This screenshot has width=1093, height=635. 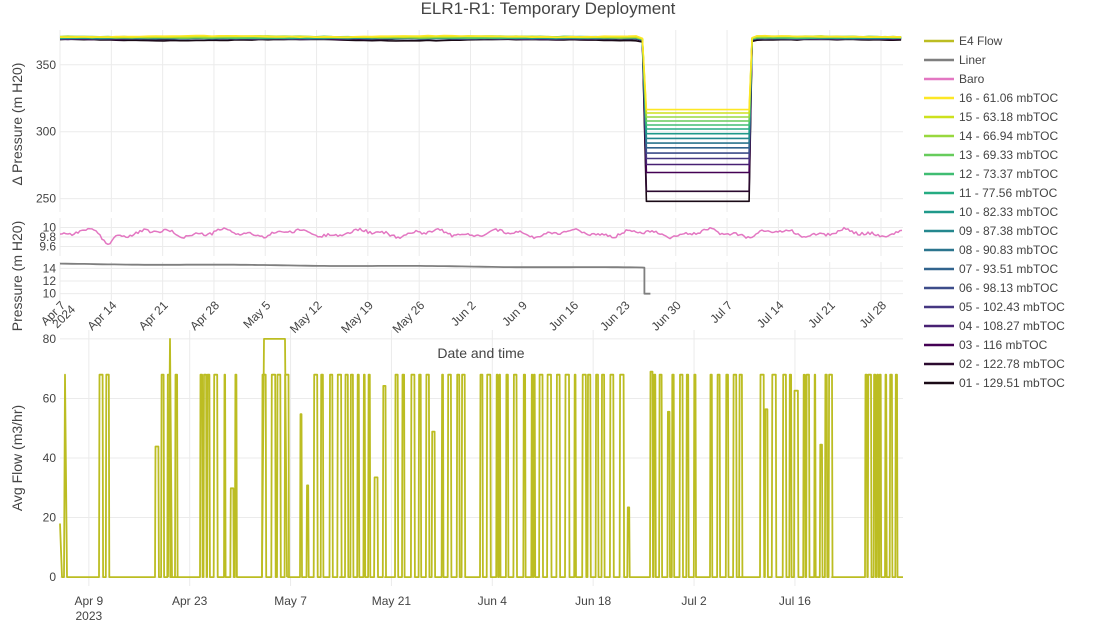 What do you see at coordinates (1008, 174) in the screenshot?
I see `legend-label: 12 - 73.37 mbTOC` at bounding box center [1008, 174].